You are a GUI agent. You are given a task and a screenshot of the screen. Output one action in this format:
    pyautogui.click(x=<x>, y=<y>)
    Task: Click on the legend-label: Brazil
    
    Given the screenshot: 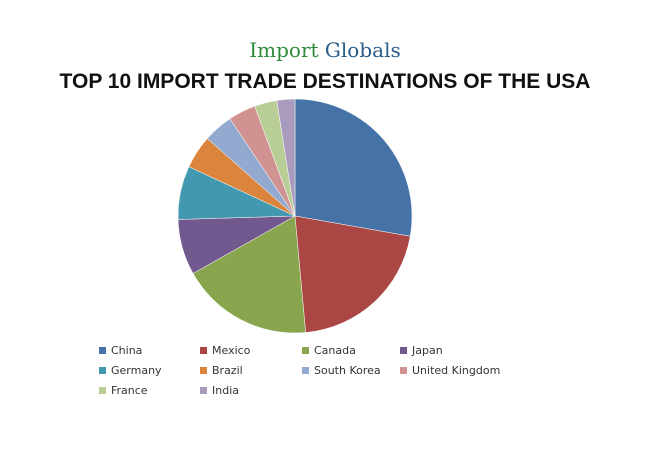 What is the action you would take?
    pyautogui.click(x=227, y=370)
    